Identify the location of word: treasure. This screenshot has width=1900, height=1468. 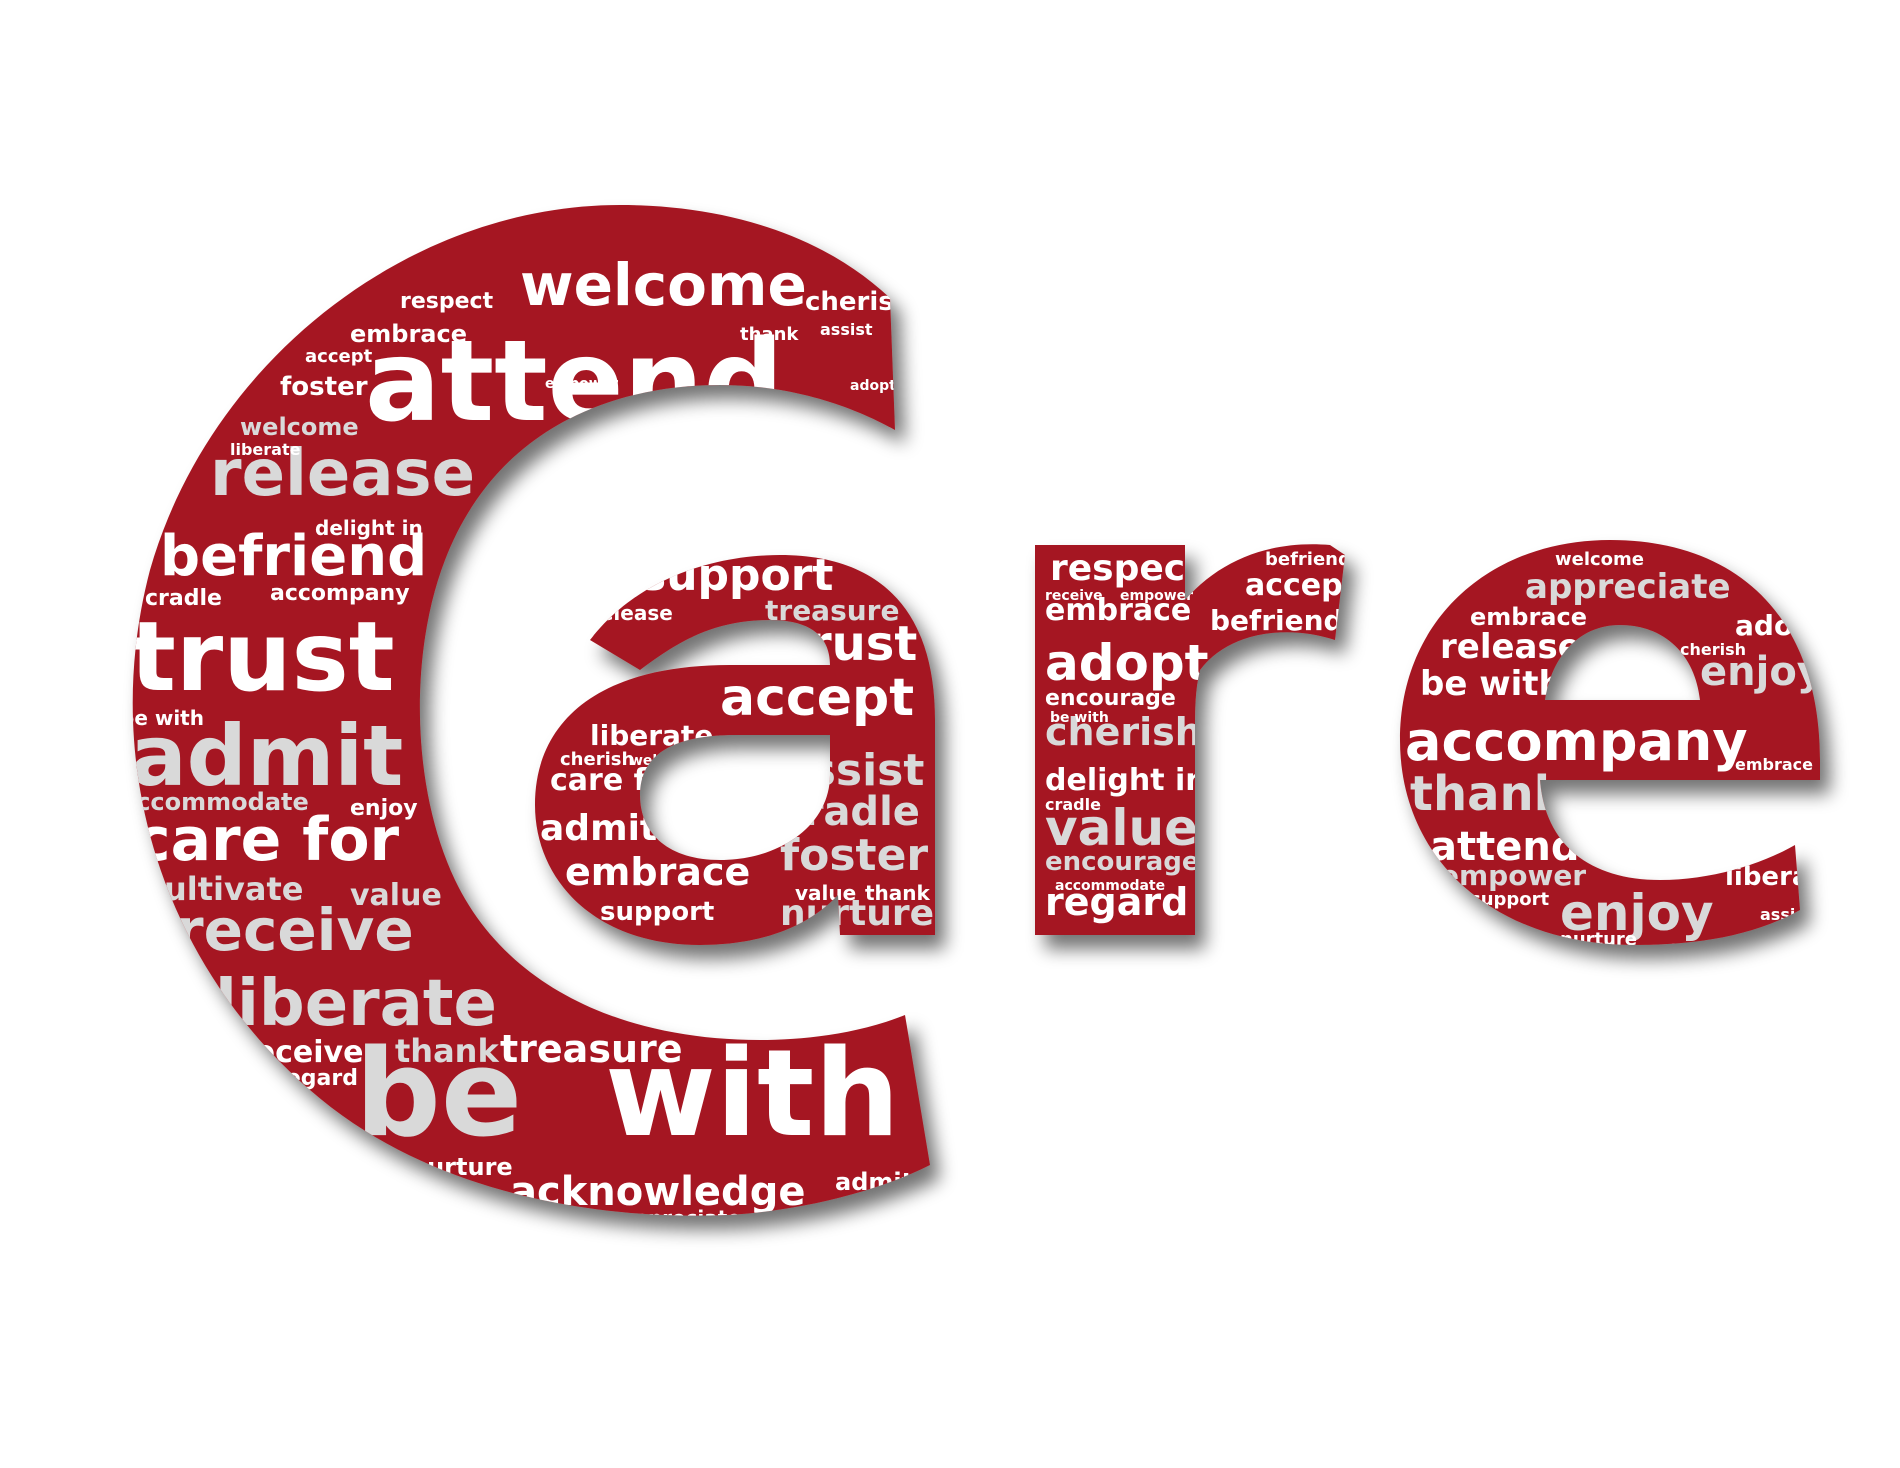
(591, 1049).